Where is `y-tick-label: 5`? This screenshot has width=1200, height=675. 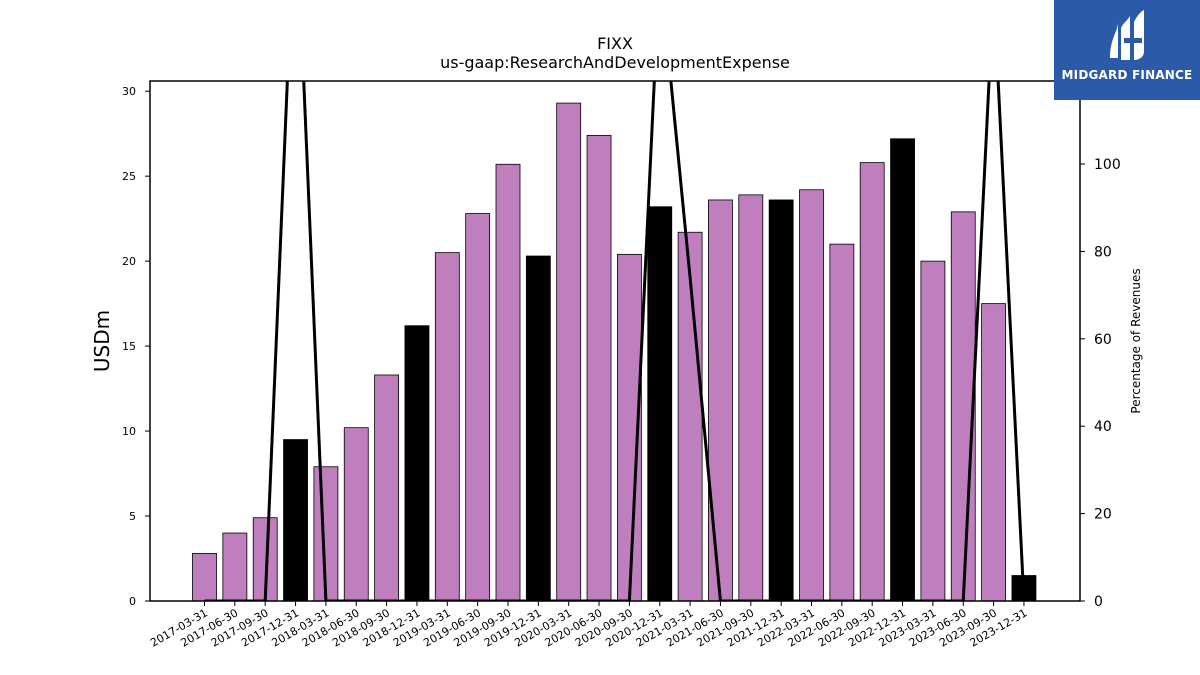 y-tick-label: 5 is located at coordinates (132, 516).